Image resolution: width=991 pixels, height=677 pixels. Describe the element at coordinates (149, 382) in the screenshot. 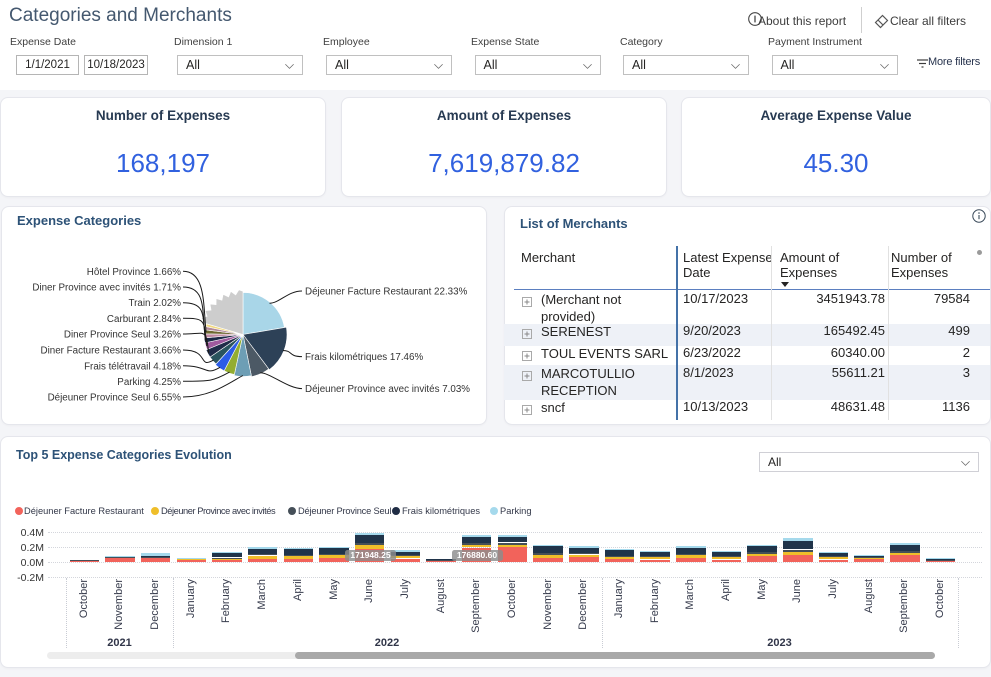

I see `svg-text: Parking 4.25%` at that location.